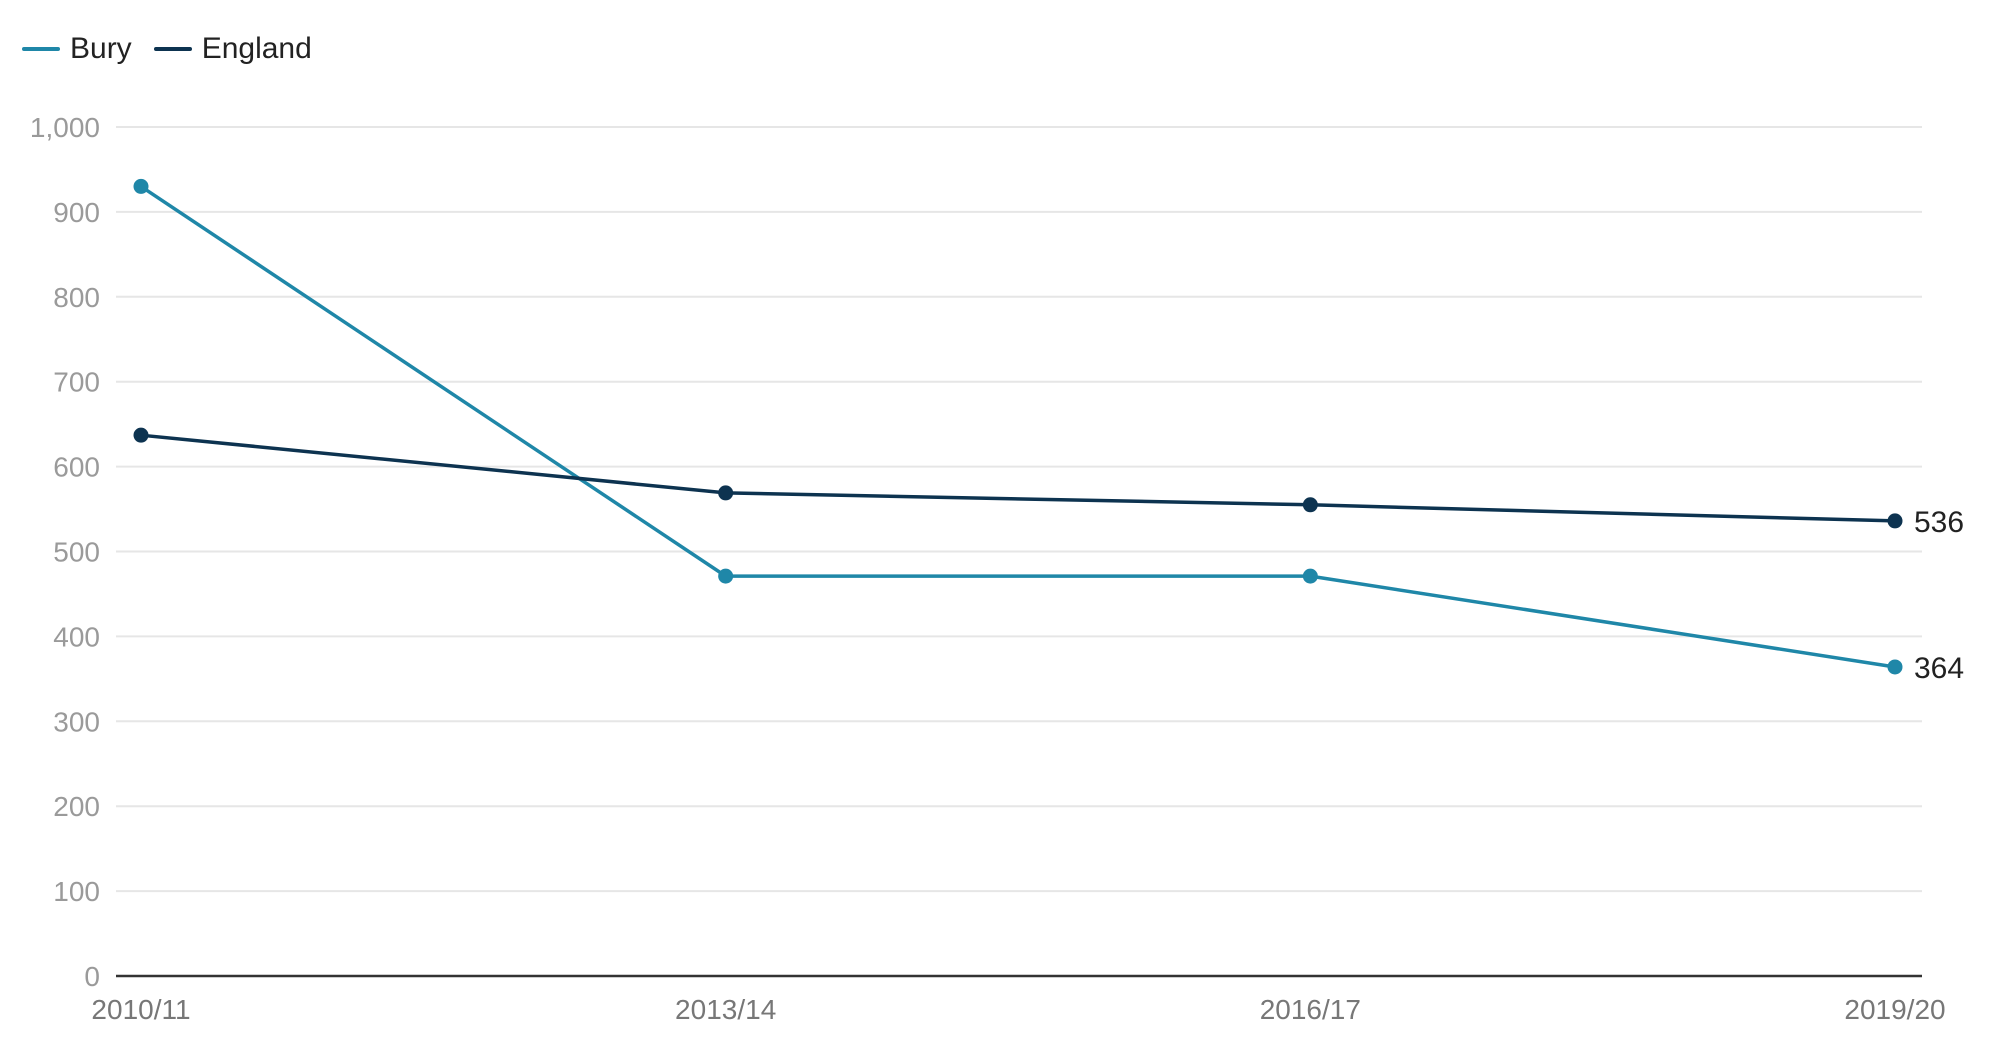  I want to click on x-tick-label-2: 2016/17, so click(1310, 1009).